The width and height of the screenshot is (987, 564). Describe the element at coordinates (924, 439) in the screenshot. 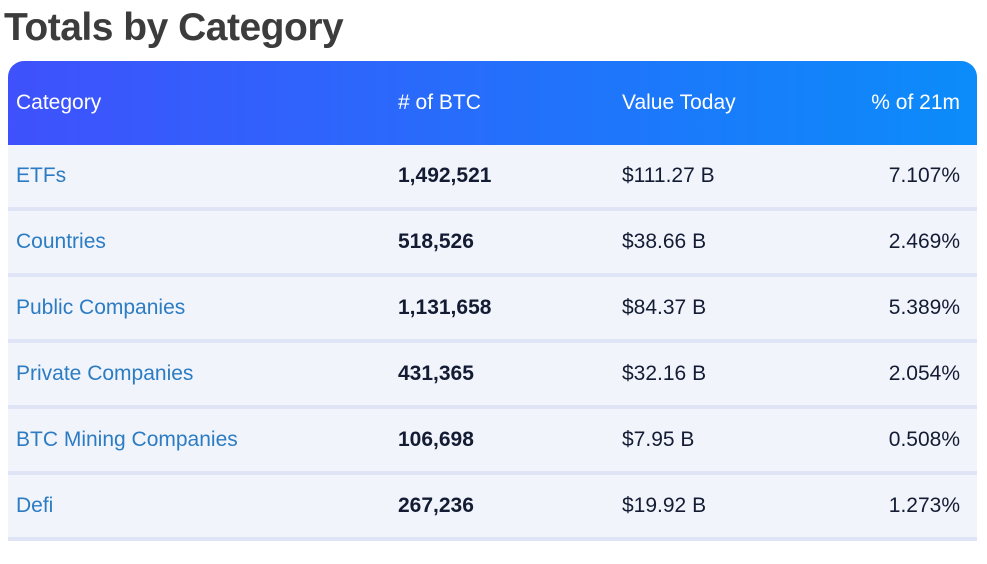

I see `pct-of-21m-cell: 0.508%` at that location.